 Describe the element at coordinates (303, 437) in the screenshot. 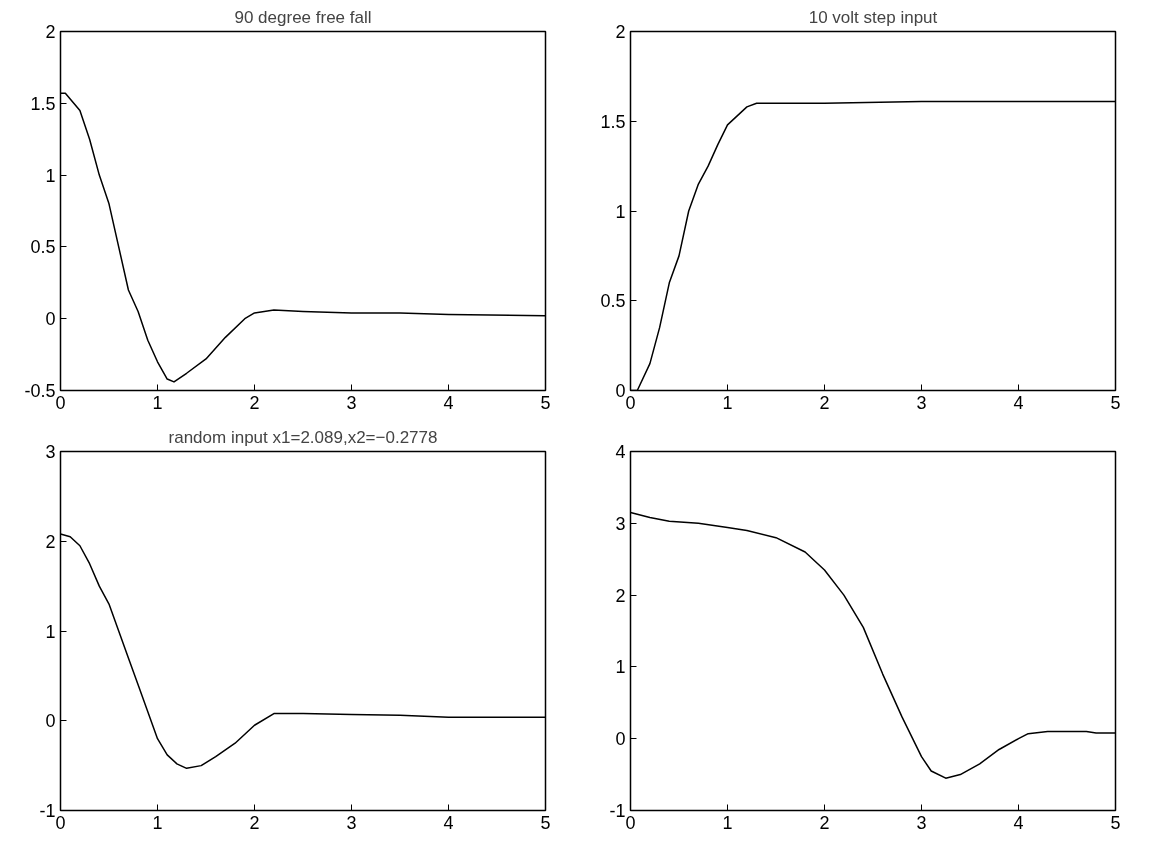

I see `chart-title: random input x1=2.089,x2=−0.2778` at that location.